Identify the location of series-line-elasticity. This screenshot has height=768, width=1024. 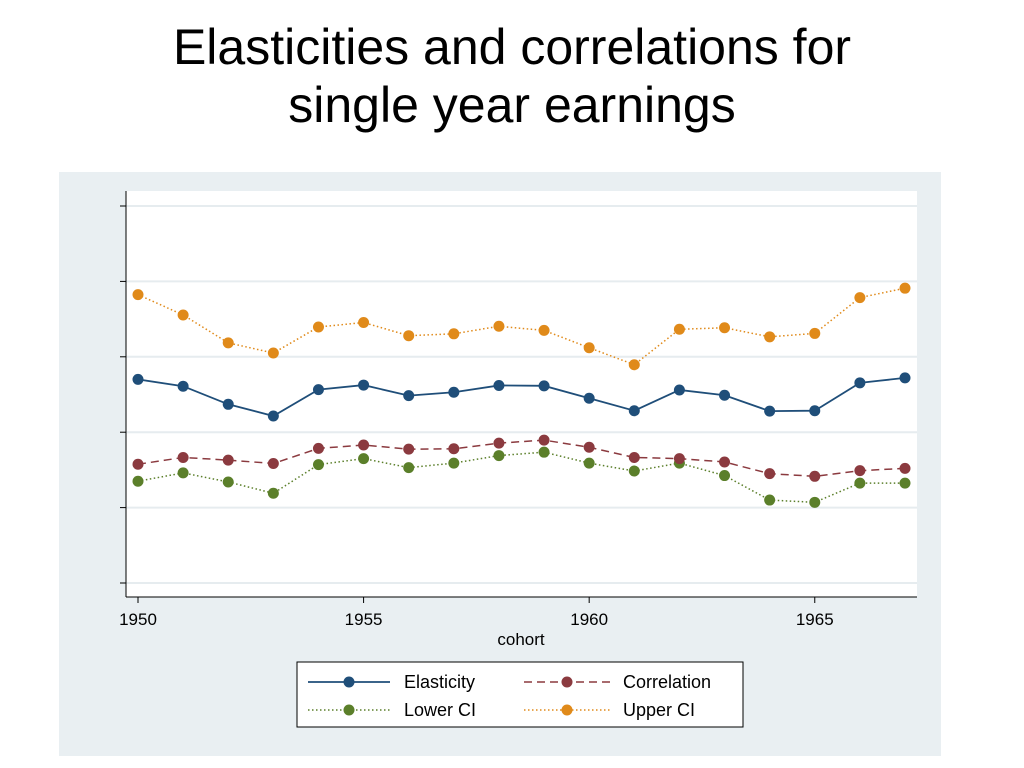
(521, 397).